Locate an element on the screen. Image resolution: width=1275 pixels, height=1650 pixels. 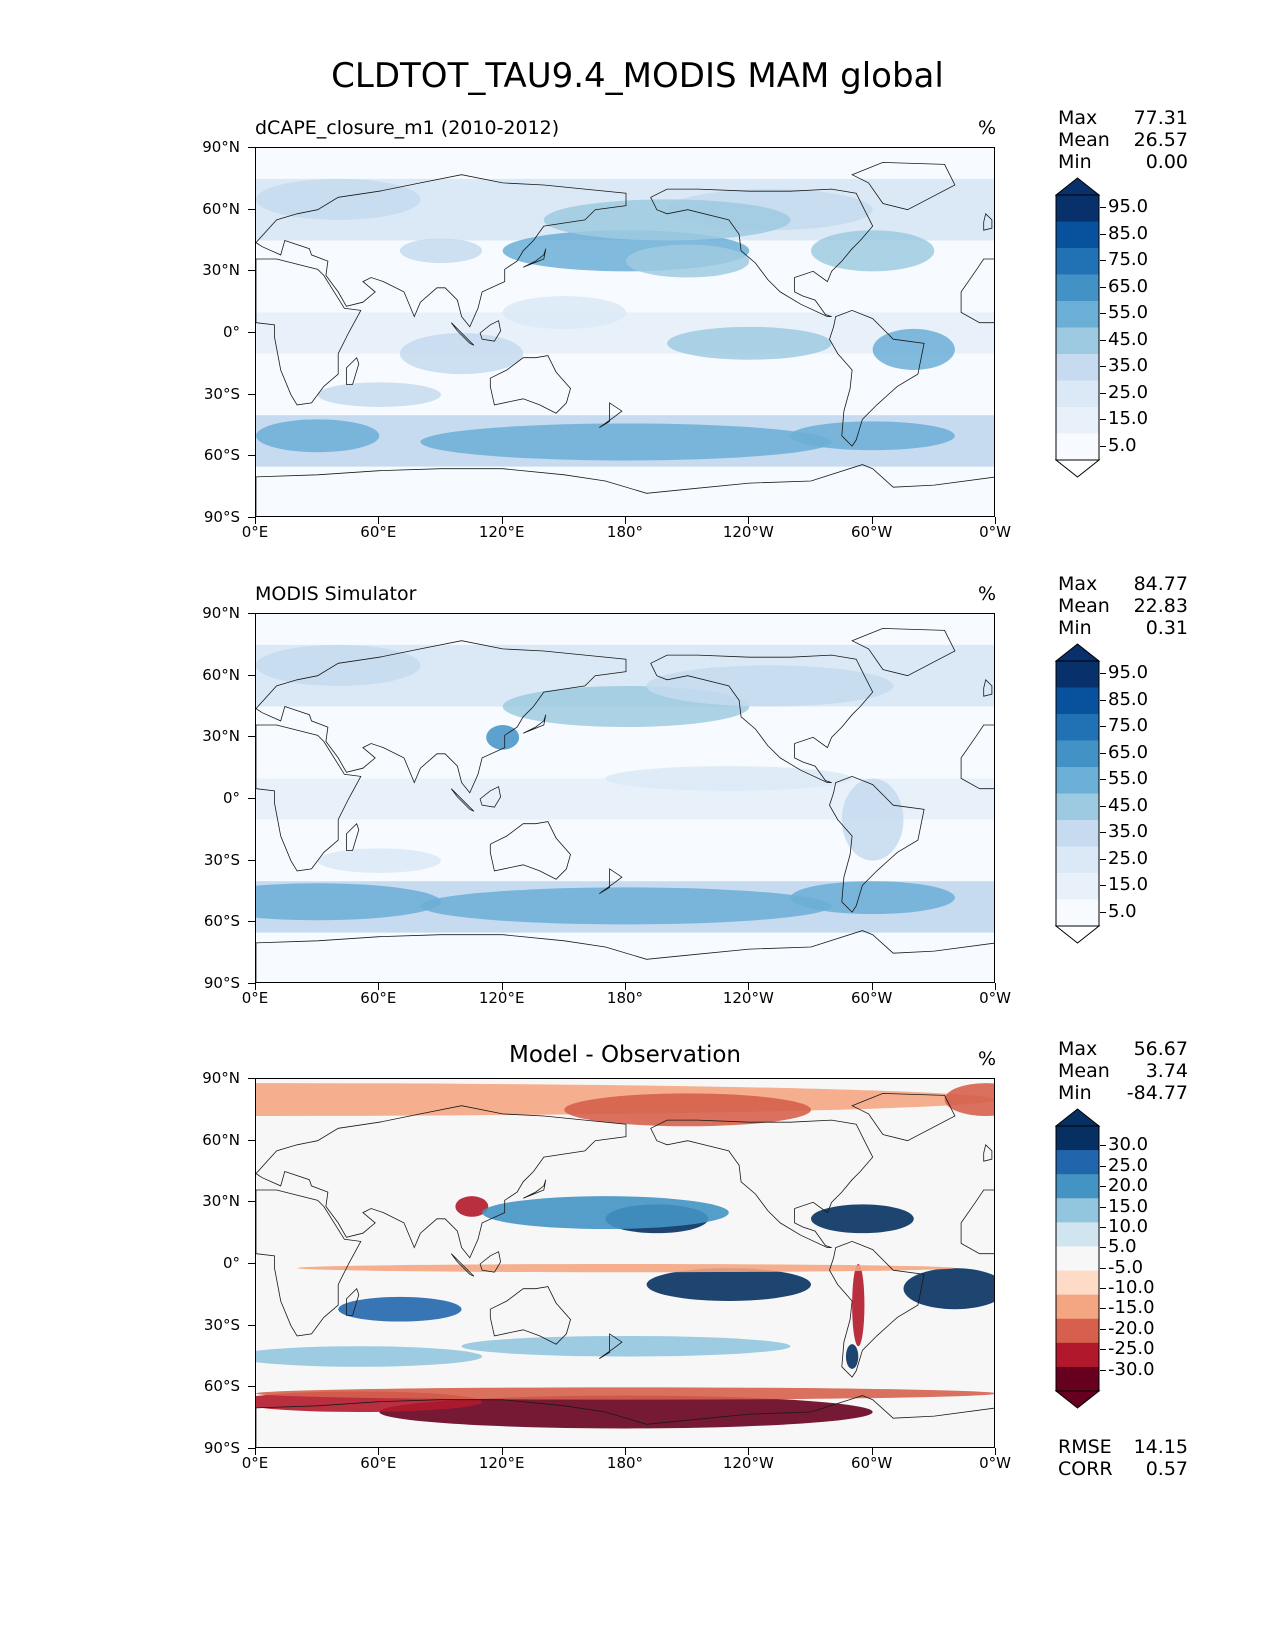
panel-title: Model - Observation is located at coordinates (625, 1055).